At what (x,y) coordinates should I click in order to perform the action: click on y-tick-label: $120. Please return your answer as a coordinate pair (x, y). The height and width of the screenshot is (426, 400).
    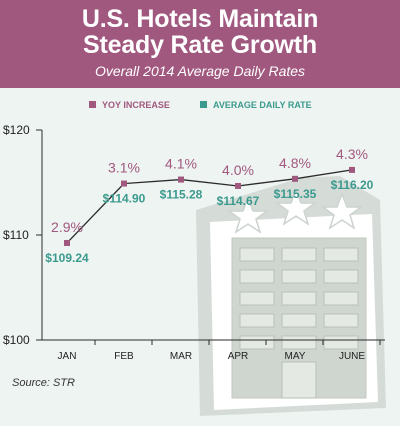
    Looking at the image, I should click on (16, 130).